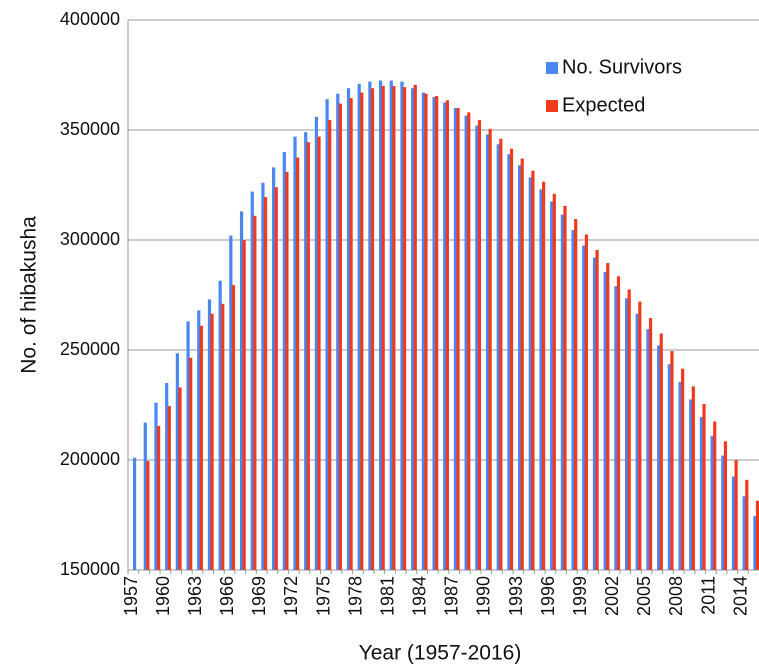 Image resolution: width=759 pixels, height=672 pixels. Describe the element at coordinates (90, 349) in the screenshot. I see `y-tick-label: 250000` at that location.